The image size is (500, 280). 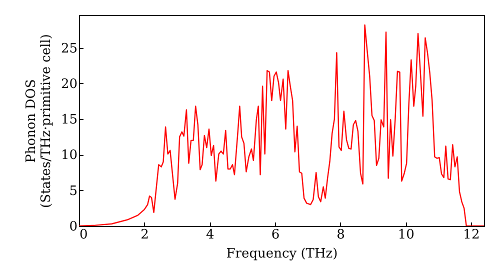 What do you see at coordinates (69, 84) in the screenshot?
I see `y-tick-label: 20` at bounding box center [69, 84].